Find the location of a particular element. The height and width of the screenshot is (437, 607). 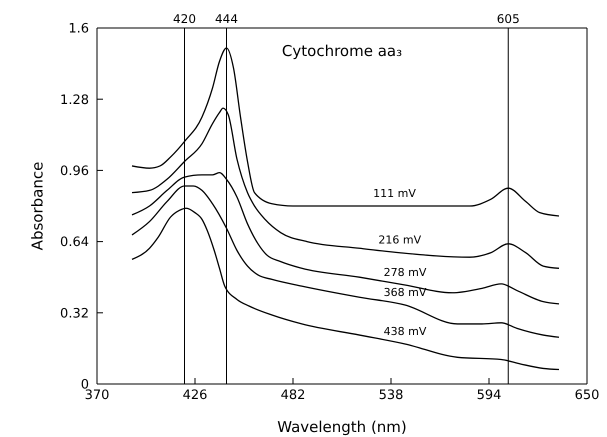

y-axis-title: Absorbance is located at coordinates (37, 206).